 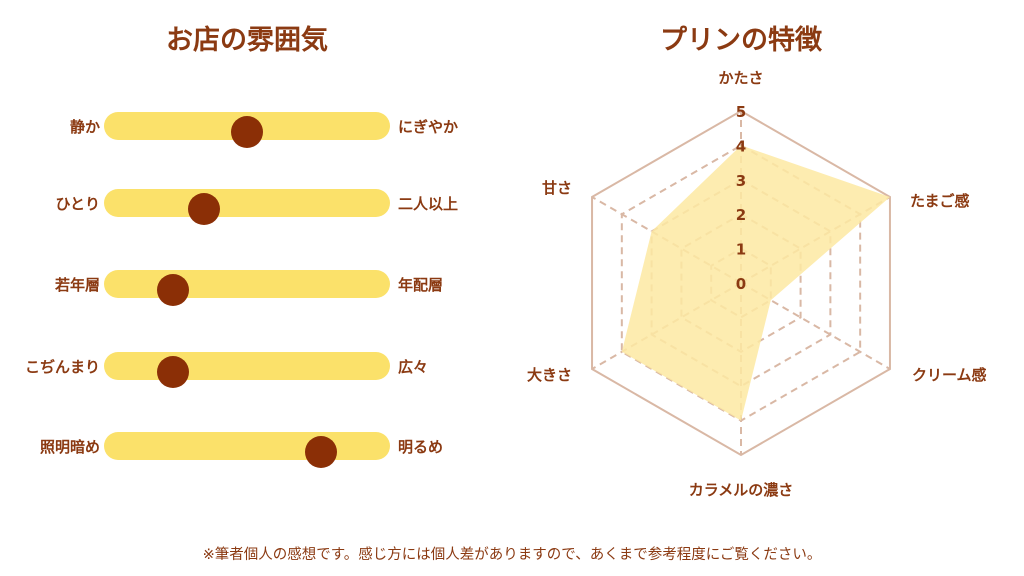 What do you see at coordinates (741, 198) in the screenshot?
I see `radar-tick-labels: 0 1 2 3 4 5` at bounding box center [741, 198].